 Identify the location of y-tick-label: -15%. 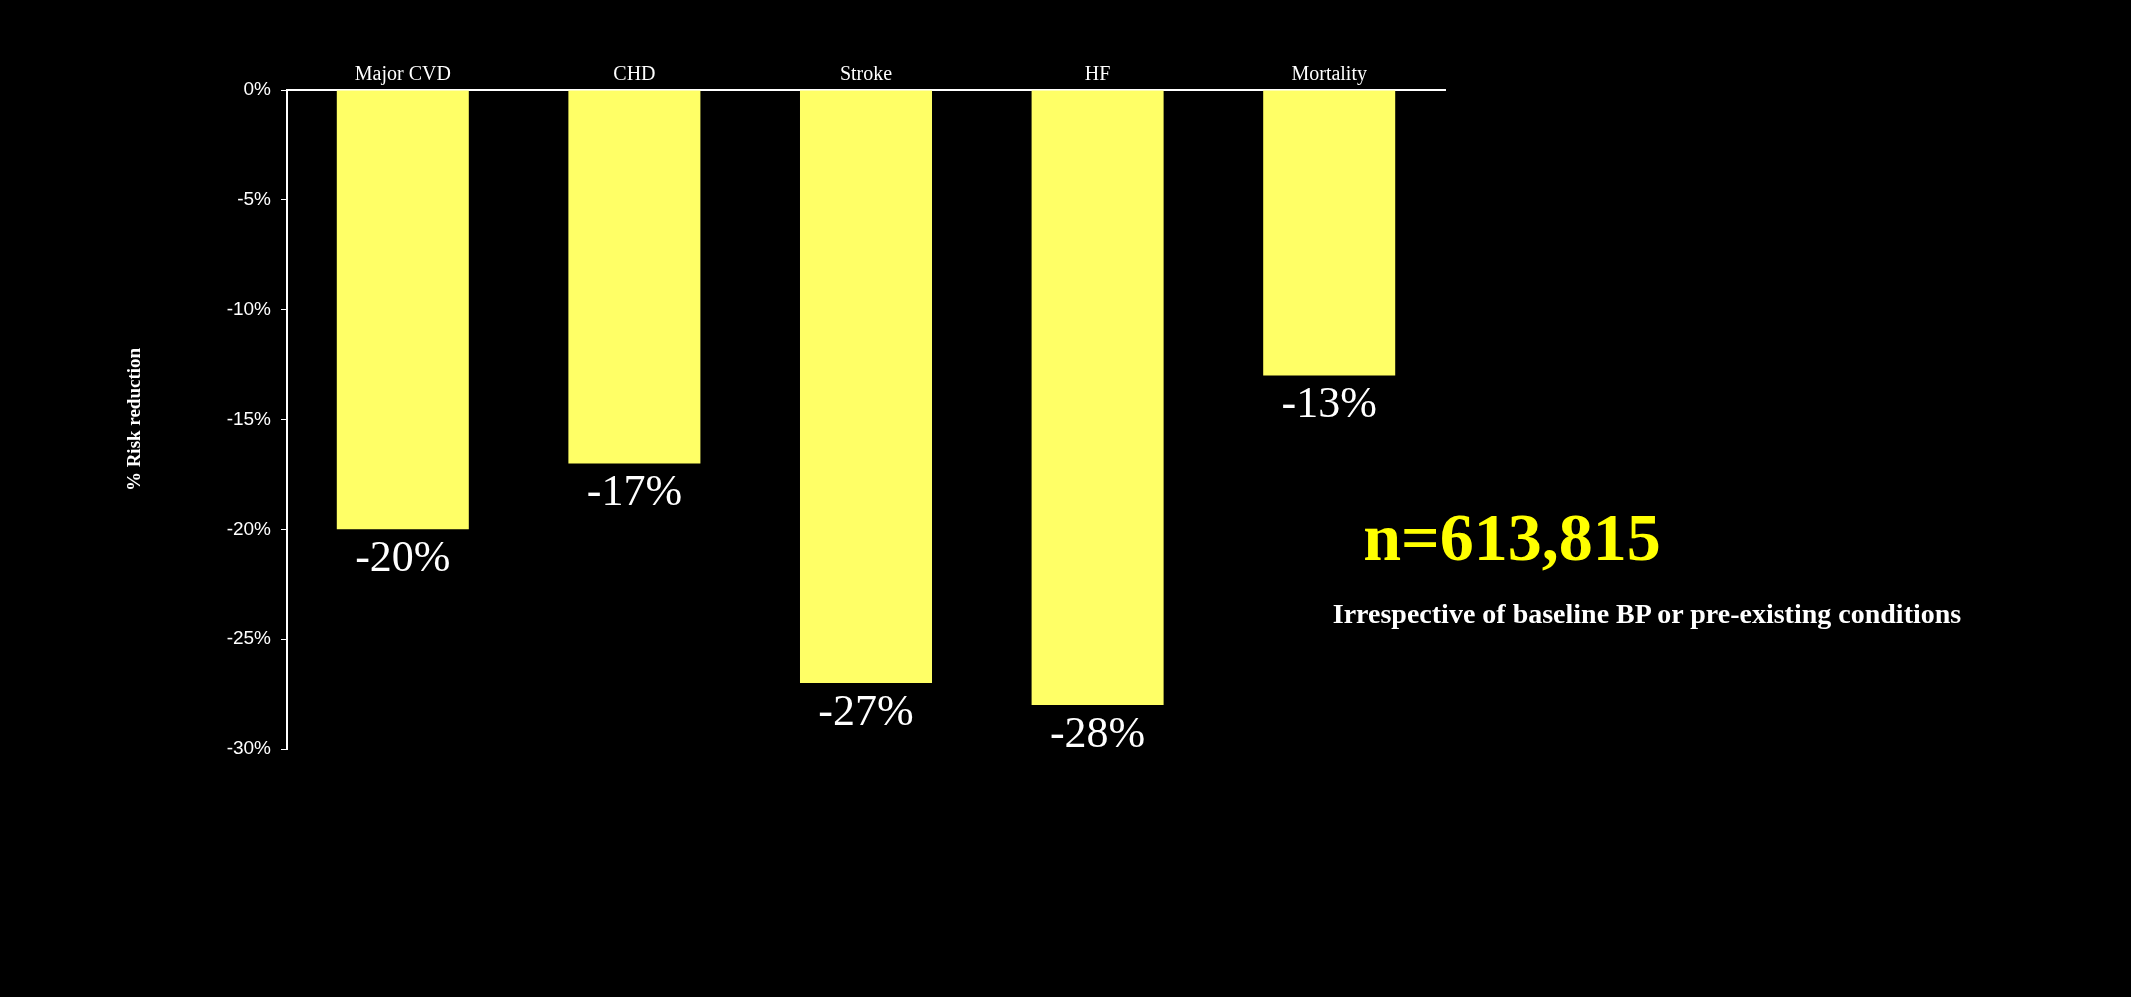
(249, 418).